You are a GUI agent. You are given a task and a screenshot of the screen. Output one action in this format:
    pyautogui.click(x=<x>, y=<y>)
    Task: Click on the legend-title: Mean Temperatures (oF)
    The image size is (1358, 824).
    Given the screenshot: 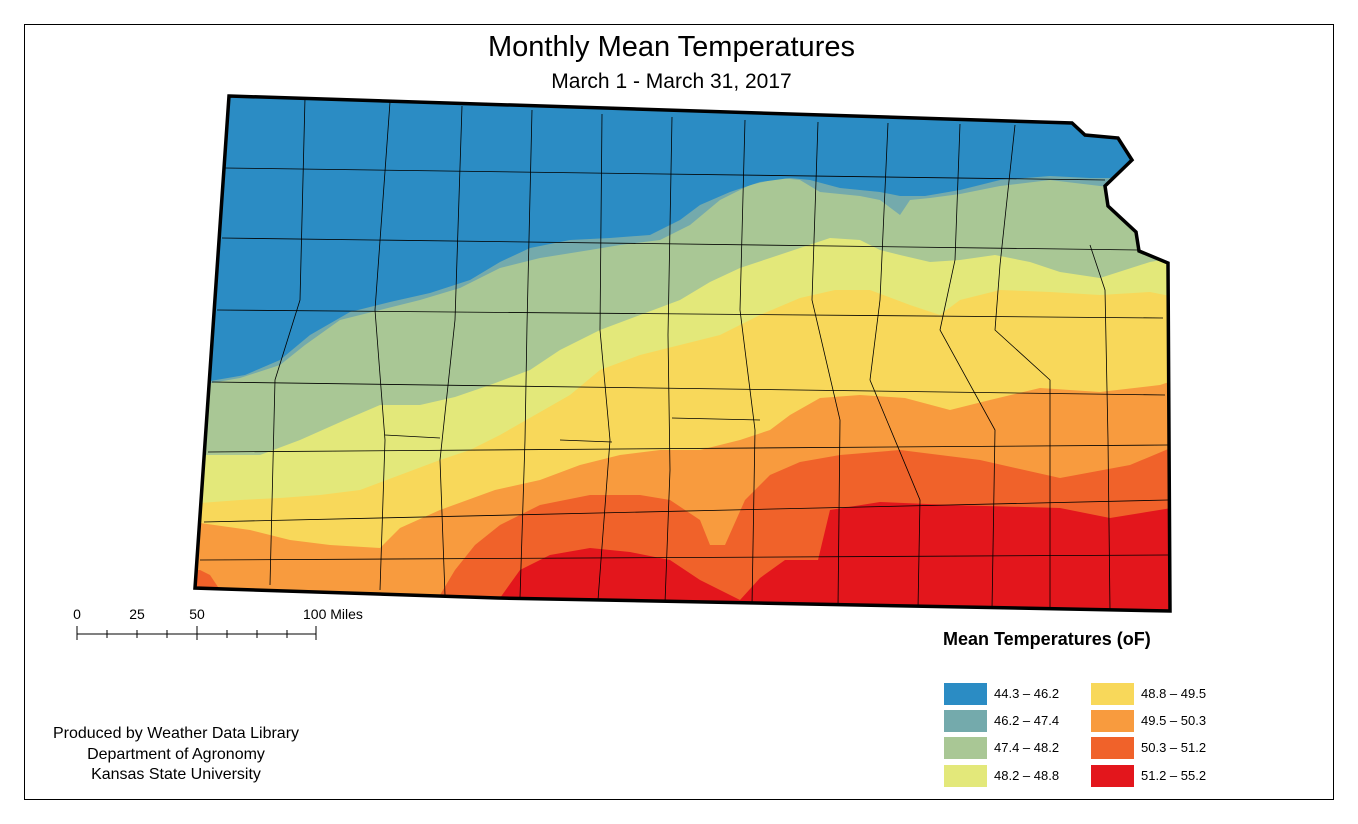 What is the action you would take?
    pyautogui.click(x=1047, y=639)
    